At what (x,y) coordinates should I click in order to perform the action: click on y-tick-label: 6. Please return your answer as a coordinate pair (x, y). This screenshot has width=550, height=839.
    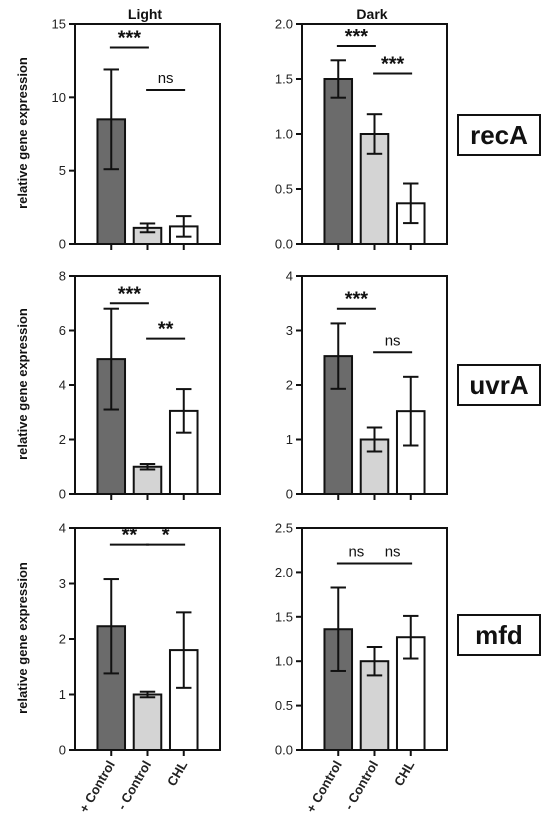
    Looking at the image, I should click on (62, 330).